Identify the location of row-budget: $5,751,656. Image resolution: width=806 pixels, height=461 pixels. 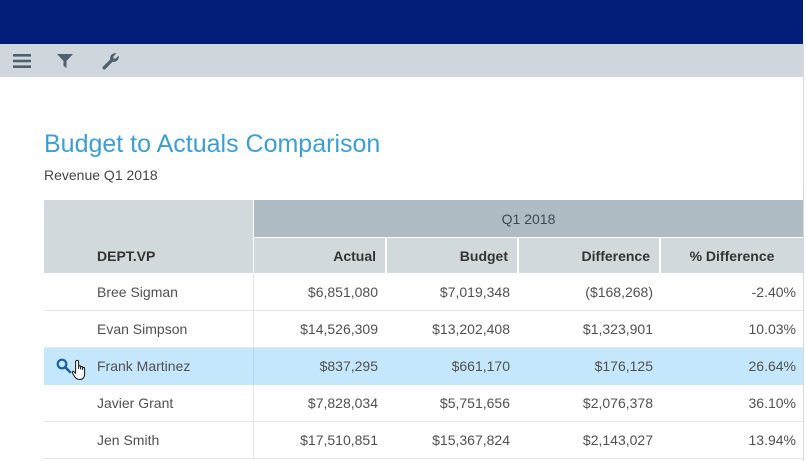
(474, 403).